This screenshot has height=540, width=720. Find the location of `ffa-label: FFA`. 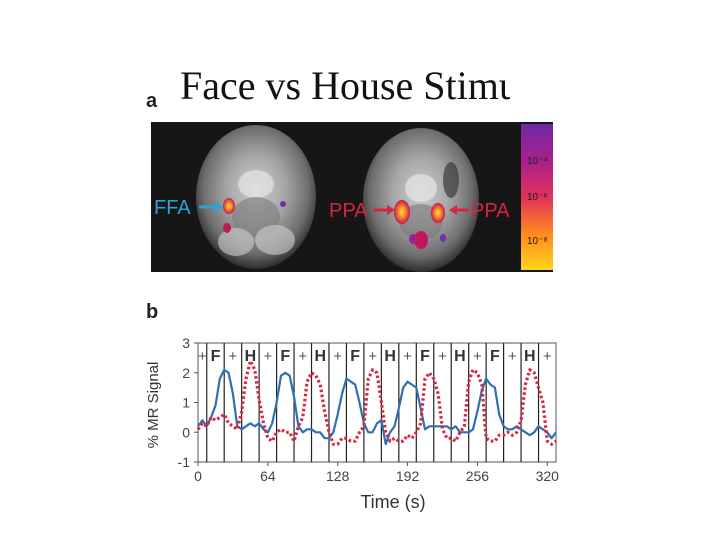

ffa-label: FFA is located at coordinates (172, 208).